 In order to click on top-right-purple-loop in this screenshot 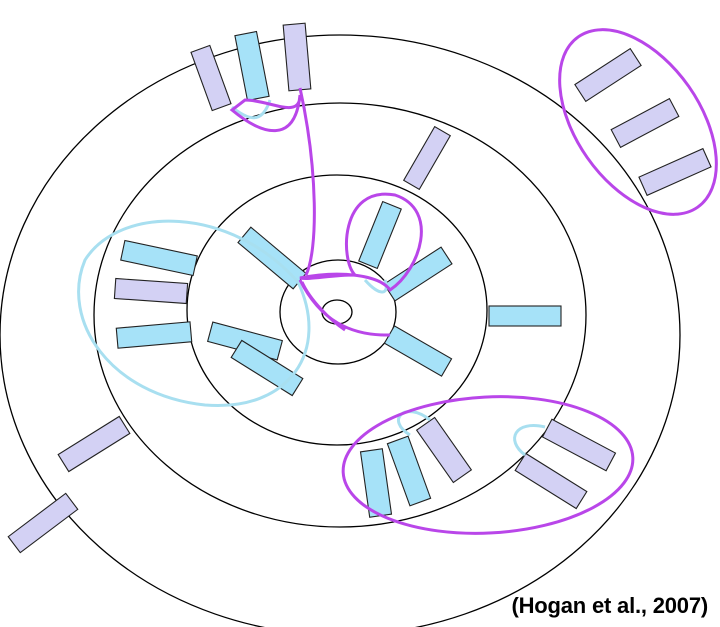, I will do `click(638, 122)`.